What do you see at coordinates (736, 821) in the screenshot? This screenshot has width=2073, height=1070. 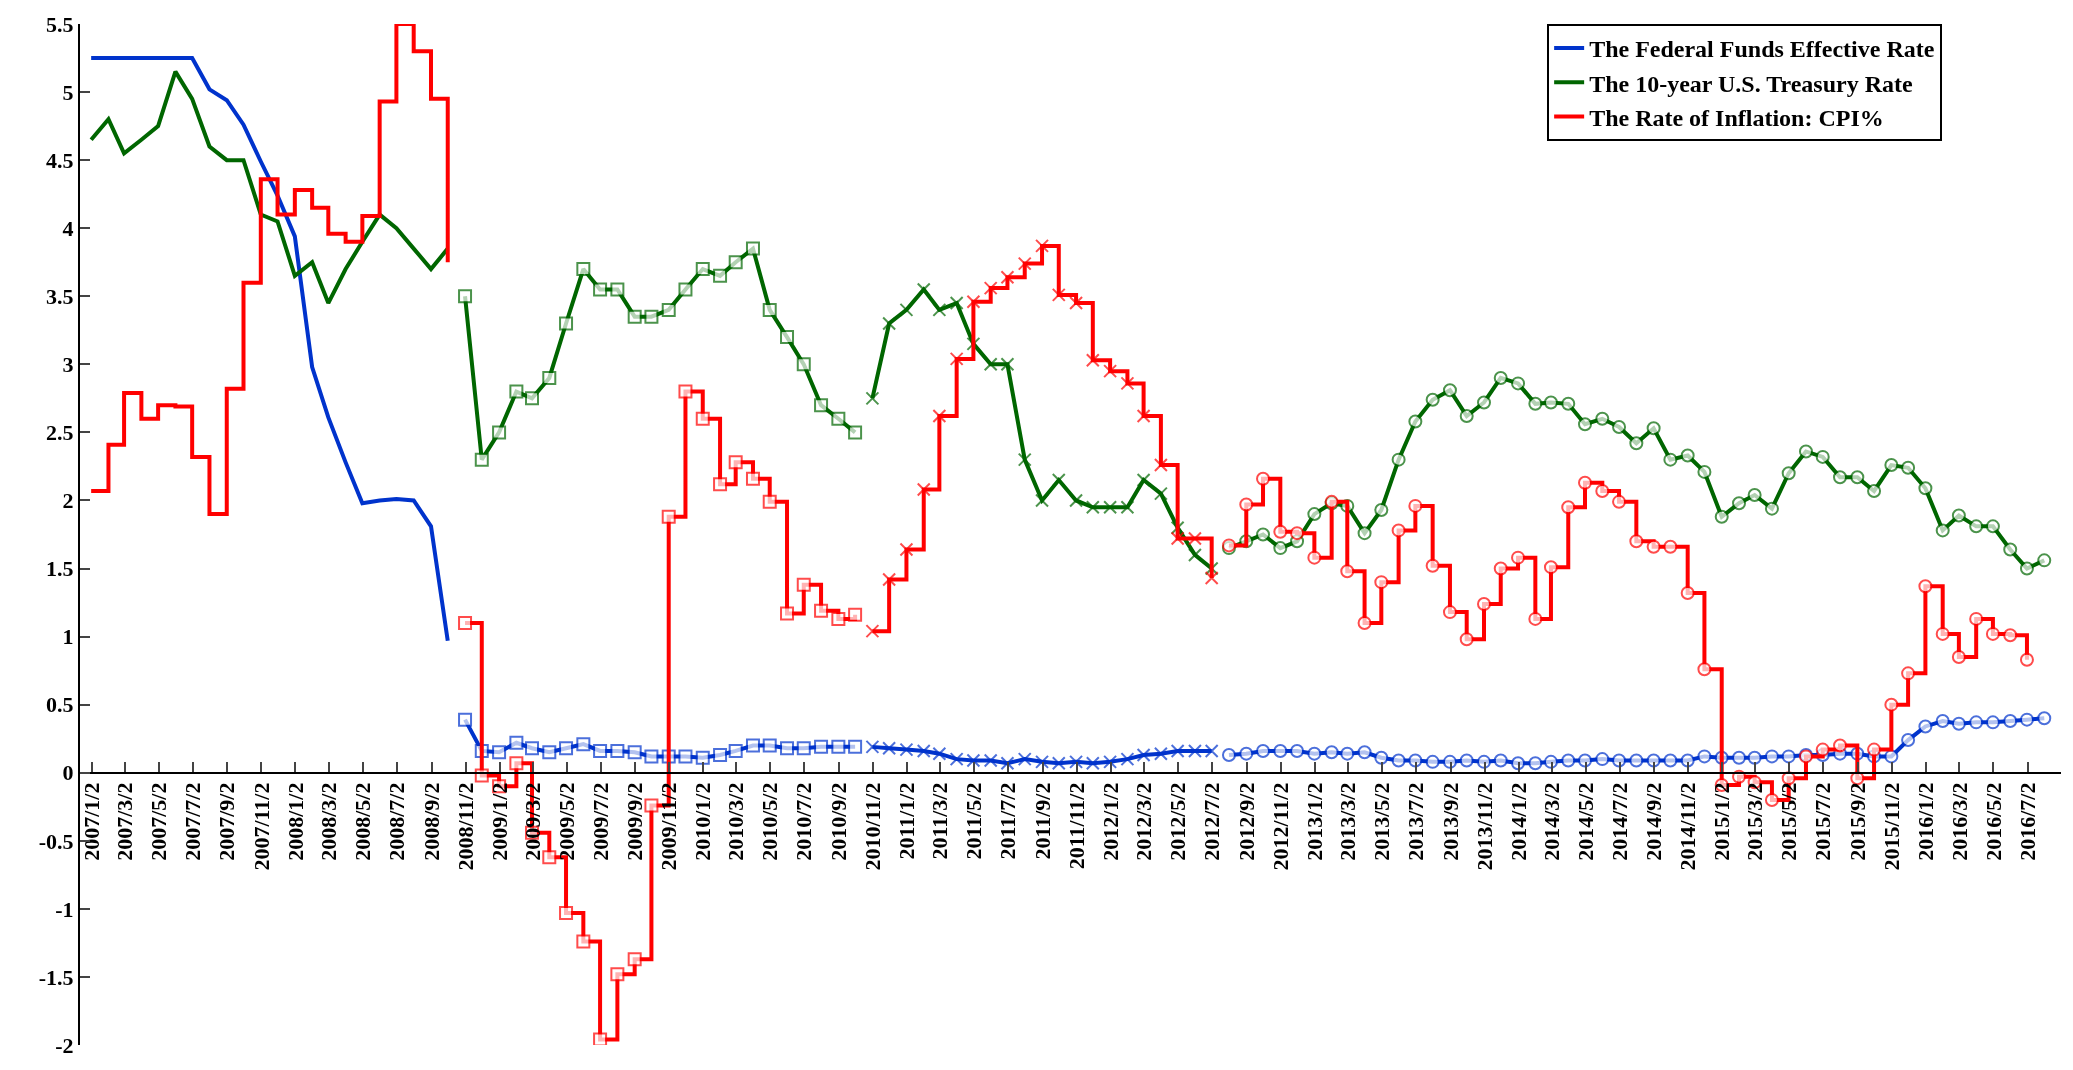 I see `x-tick-label: 2010/3/2` at bounding box center [736, 821].